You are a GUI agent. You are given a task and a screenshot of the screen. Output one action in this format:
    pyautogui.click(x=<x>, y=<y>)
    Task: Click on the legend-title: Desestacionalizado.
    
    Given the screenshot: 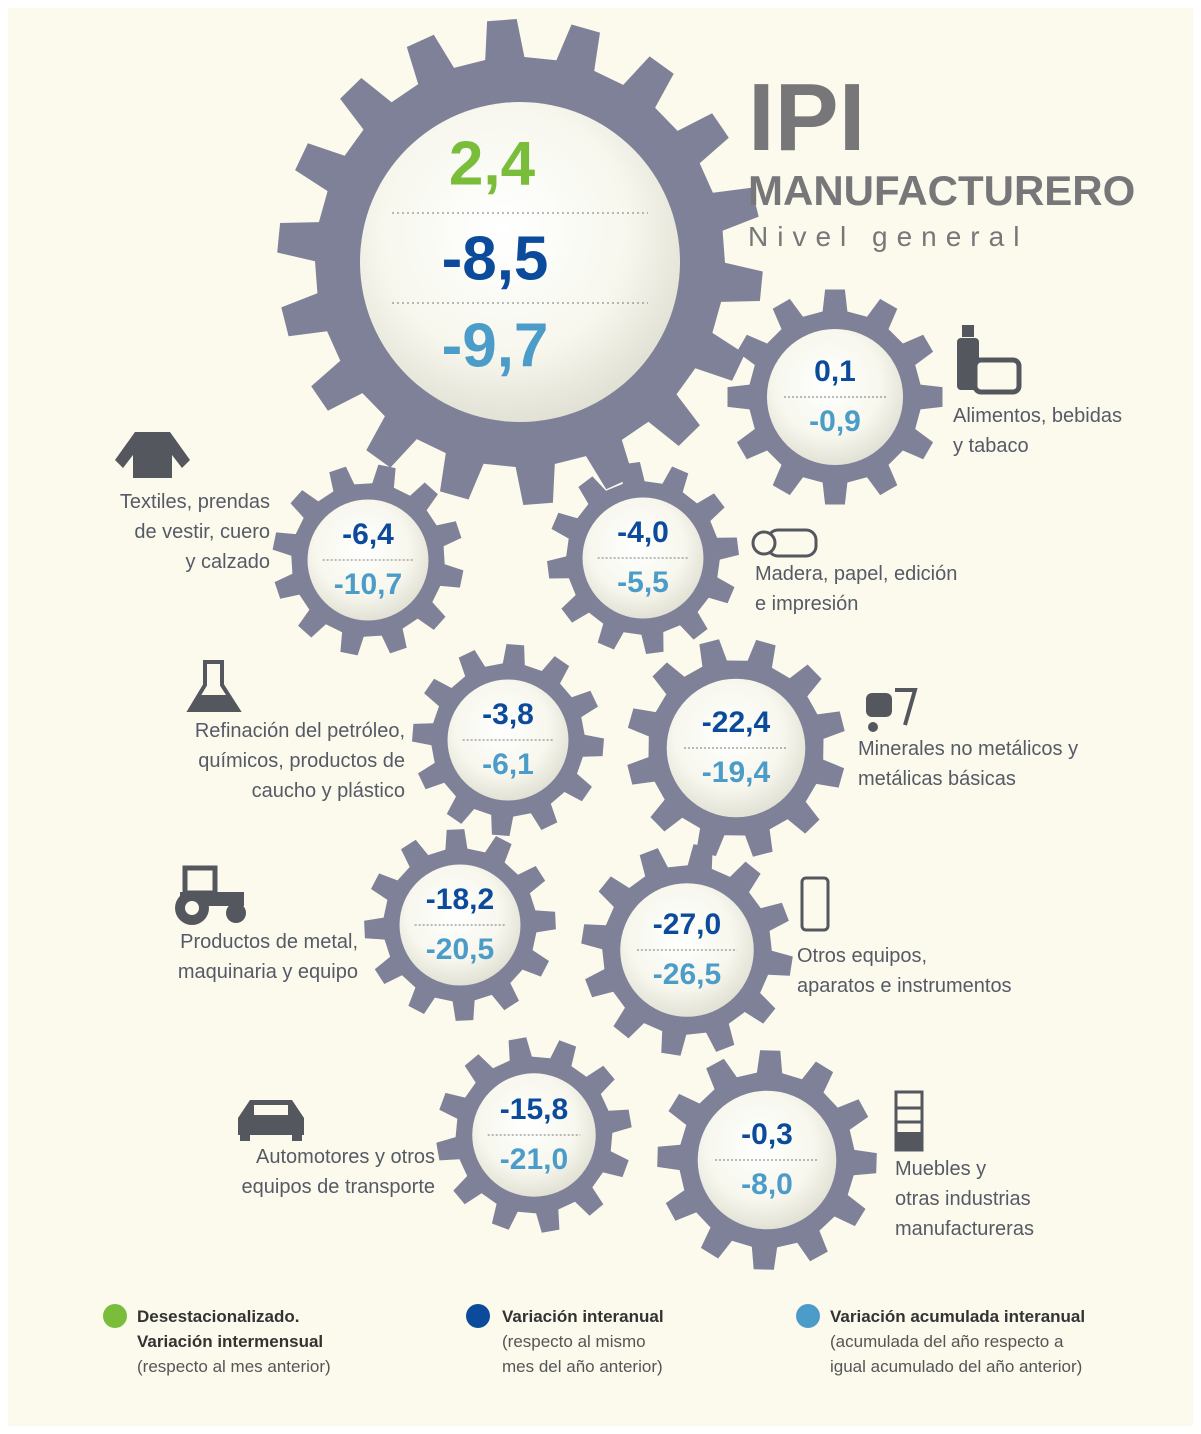 What is the action you would take?
    pyautogui.click(x=218, y=1316)
    